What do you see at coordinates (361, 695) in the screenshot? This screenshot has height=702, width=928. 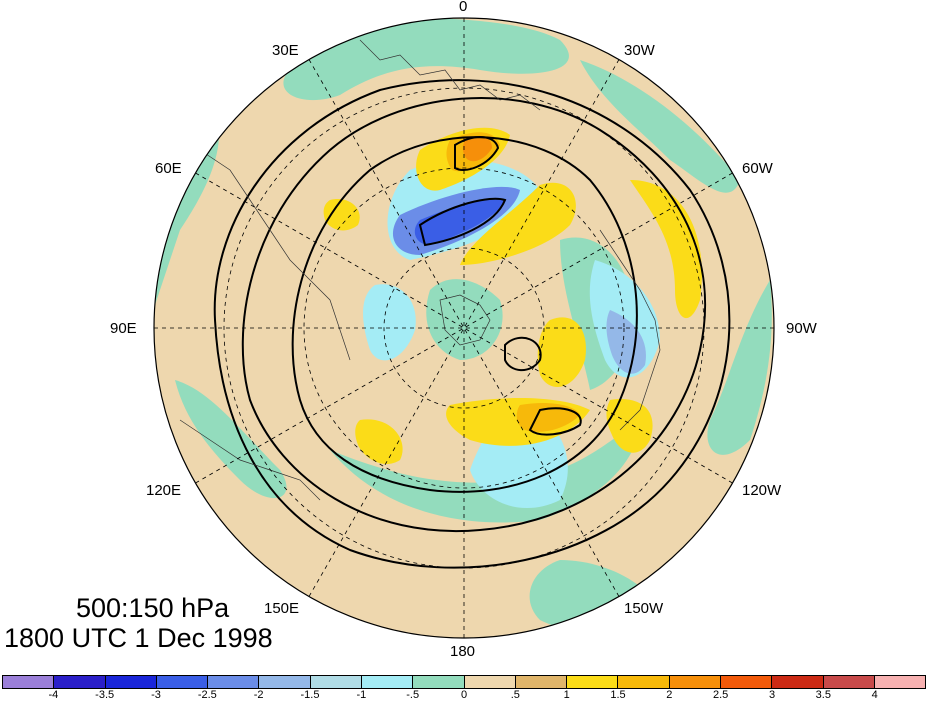 I see `colorbar-tick-label: -1` at bounding box center [361, 695].